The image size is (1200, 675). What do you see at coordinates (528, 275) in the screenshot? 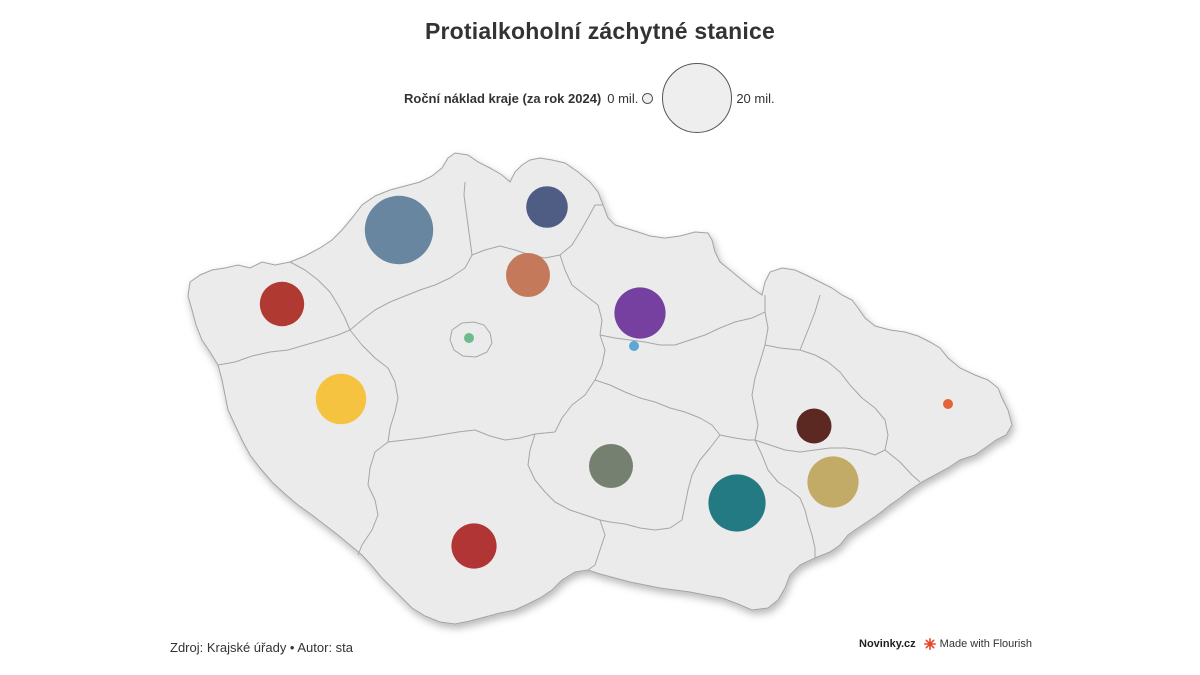
I see `bubble-stredocesky` at bounding box center [528, 275].